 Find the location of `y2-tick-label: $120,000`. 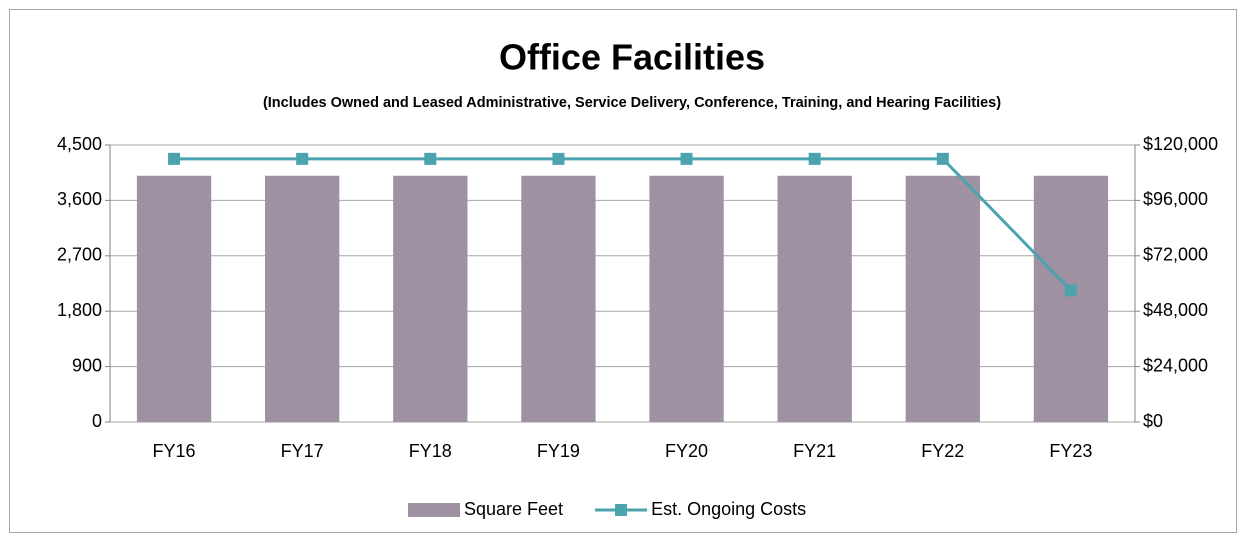

y2-tick-label: $120,000 is located at coordinates (1180, 144).